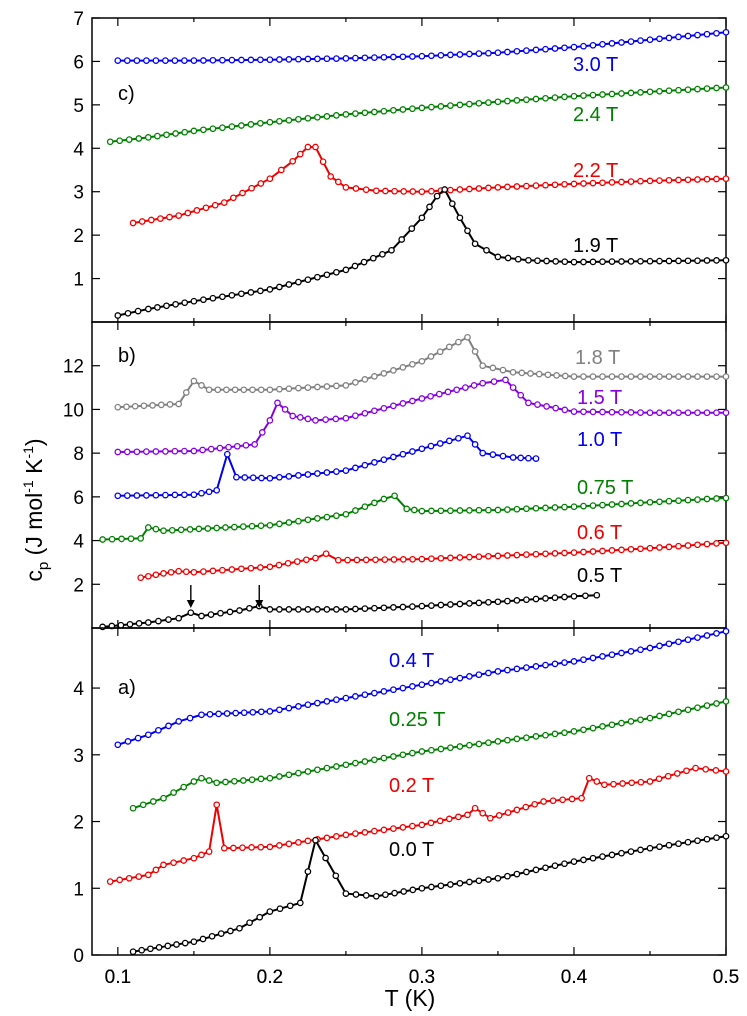  I want to click on series-0-6-T, so click(433, 560).